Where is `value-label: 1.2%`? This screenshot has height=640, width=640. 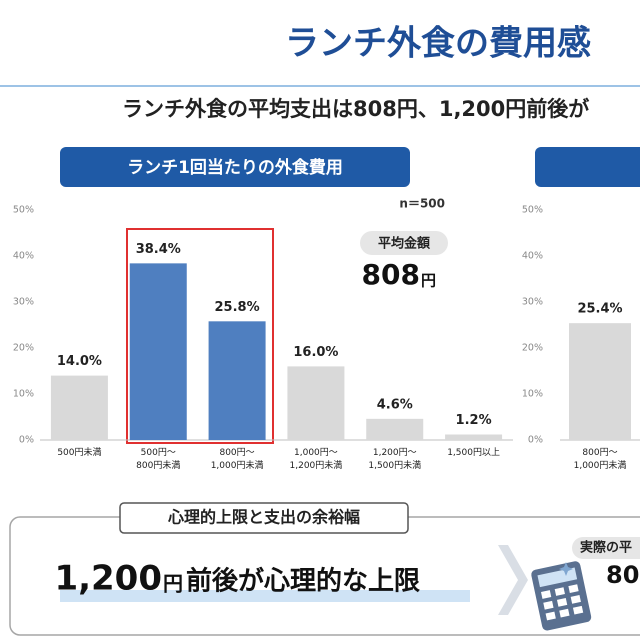
value-label: 1.2% is located at coordinates (474, 420).